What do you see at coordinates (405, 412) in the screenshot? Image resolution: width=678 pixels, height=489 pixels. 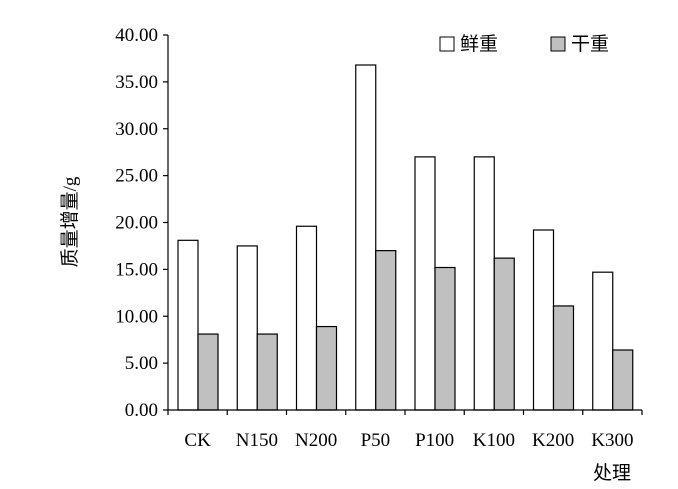 I see `x-axis-ticks` at bounding box center [405, 412].